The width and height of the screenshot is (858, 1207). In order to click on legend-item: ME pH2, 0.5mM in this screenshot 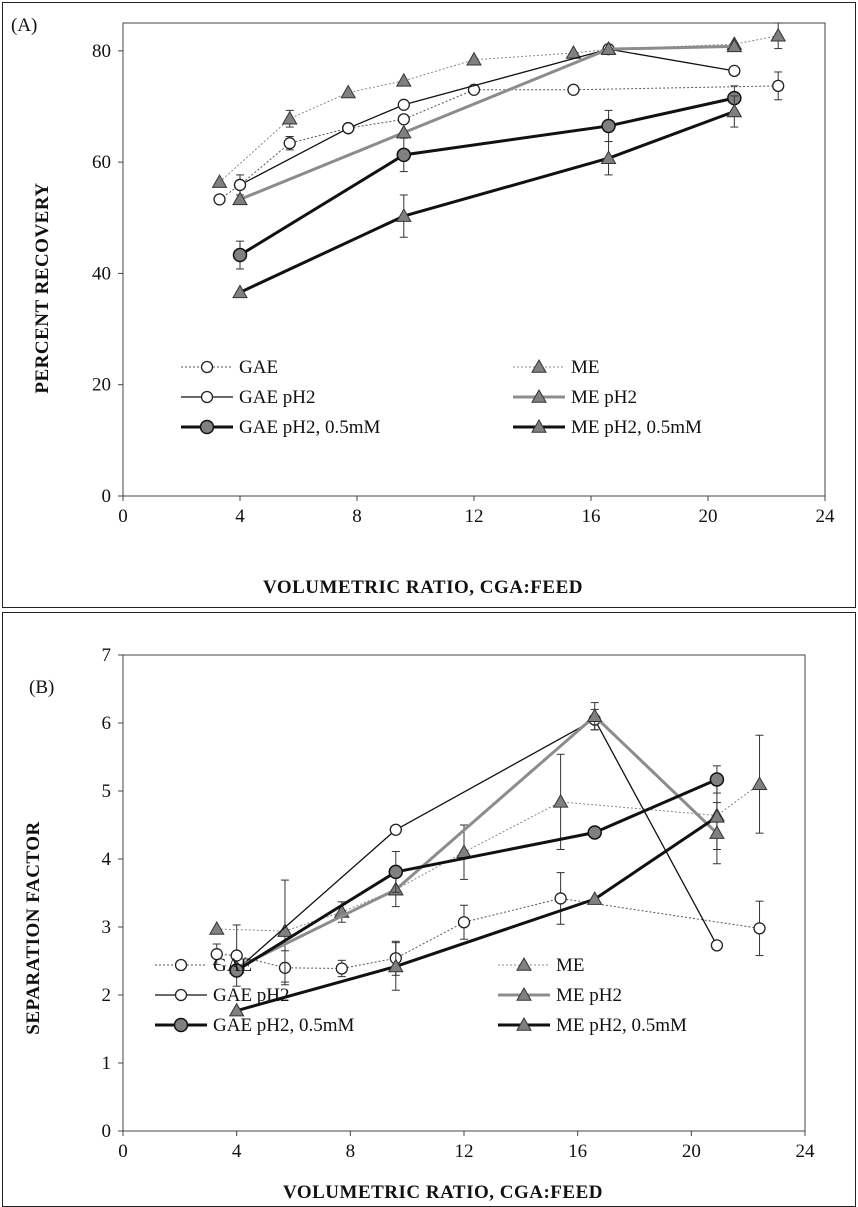, I will do `click(607, 427)`.